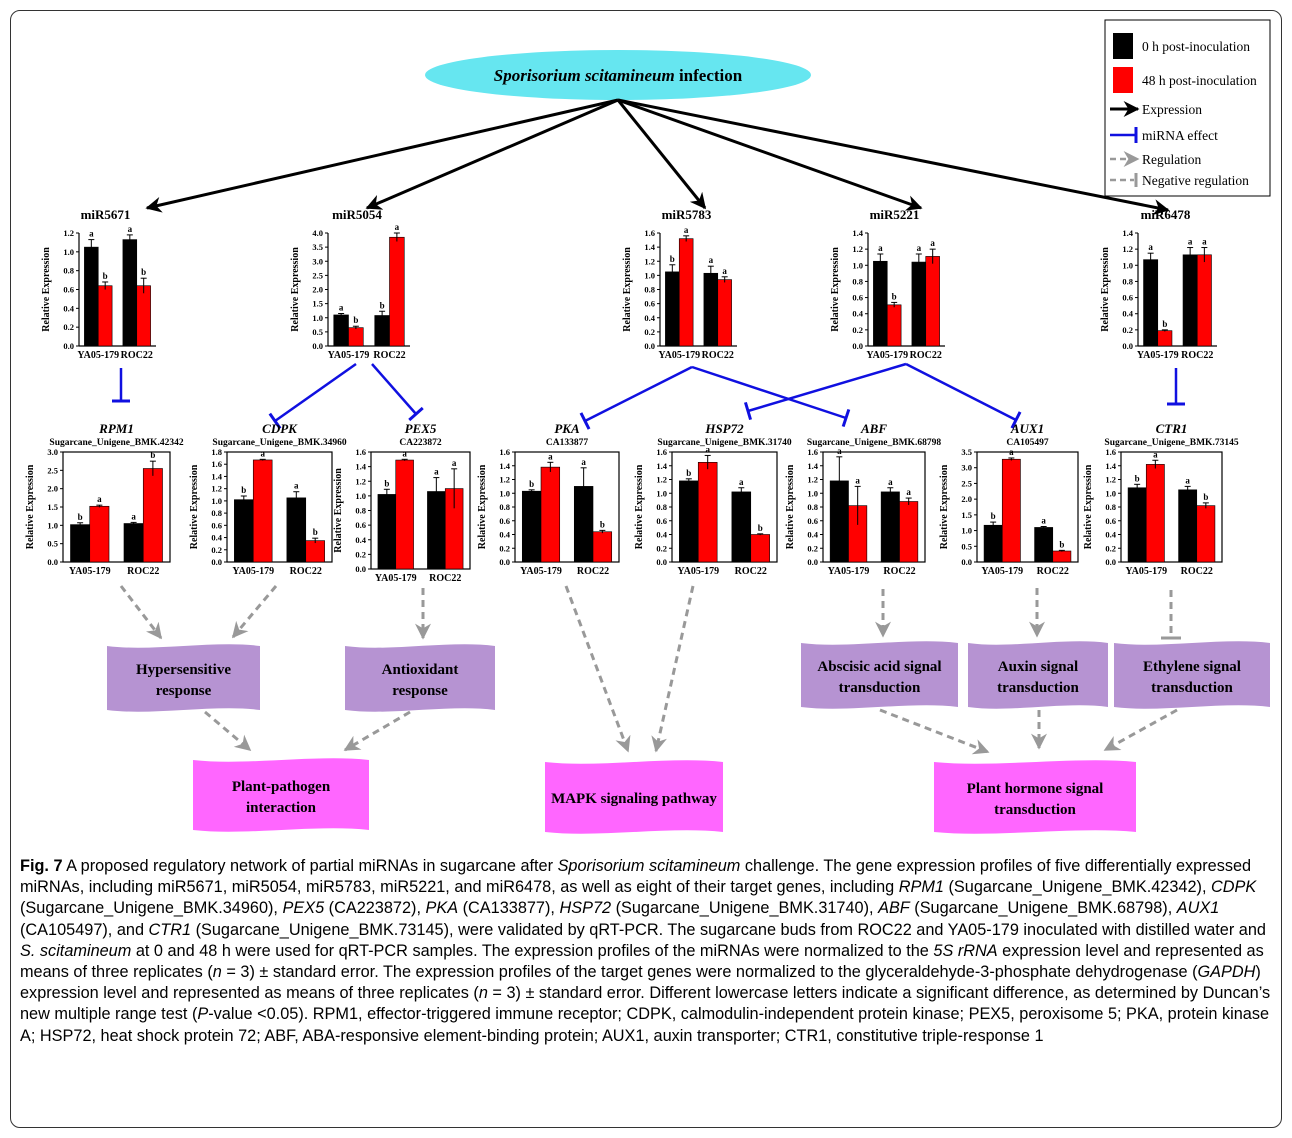  Describe the element at coordinates (1035, 810) in the screenshot. I see `pathway-label: transduction` at that location.